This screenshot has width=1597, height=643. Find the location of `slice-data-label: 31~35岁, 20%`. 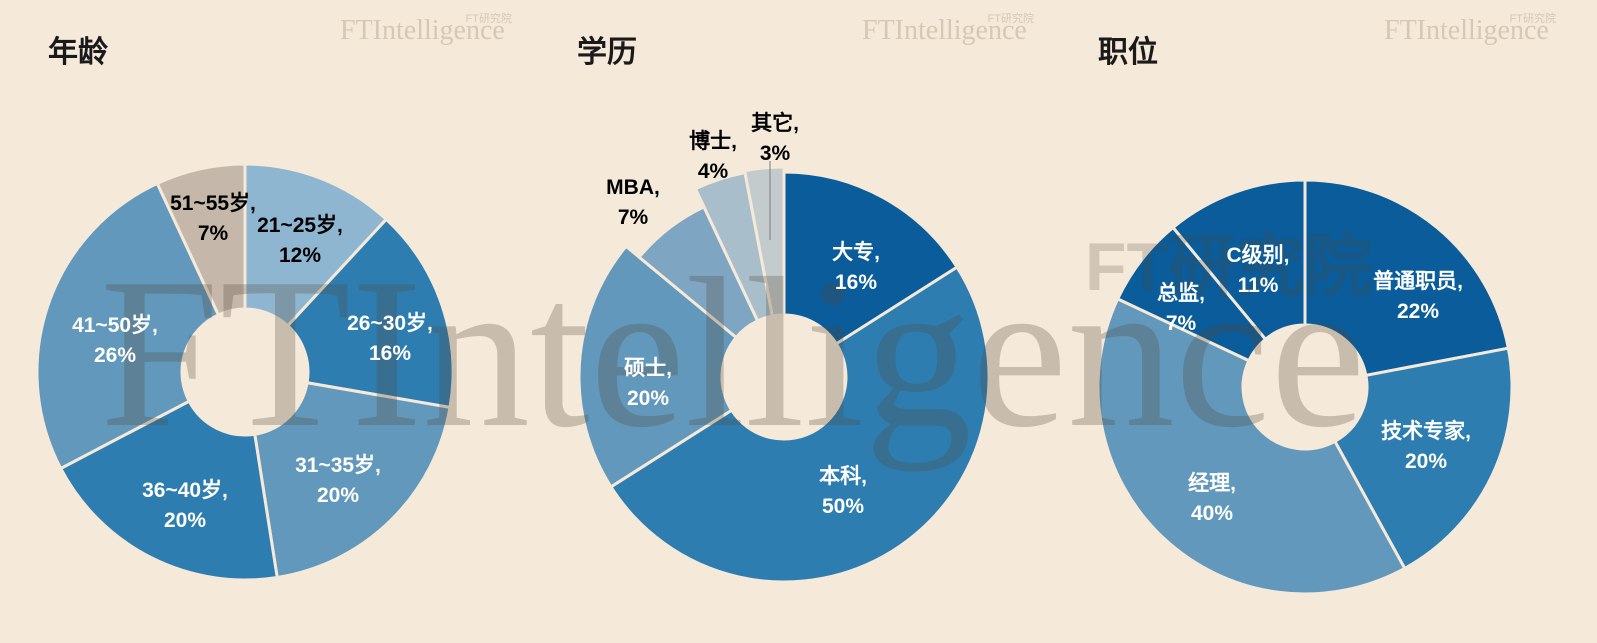

slice-data-label: 31~35岁, 20% is located at coordinates (338, 480).